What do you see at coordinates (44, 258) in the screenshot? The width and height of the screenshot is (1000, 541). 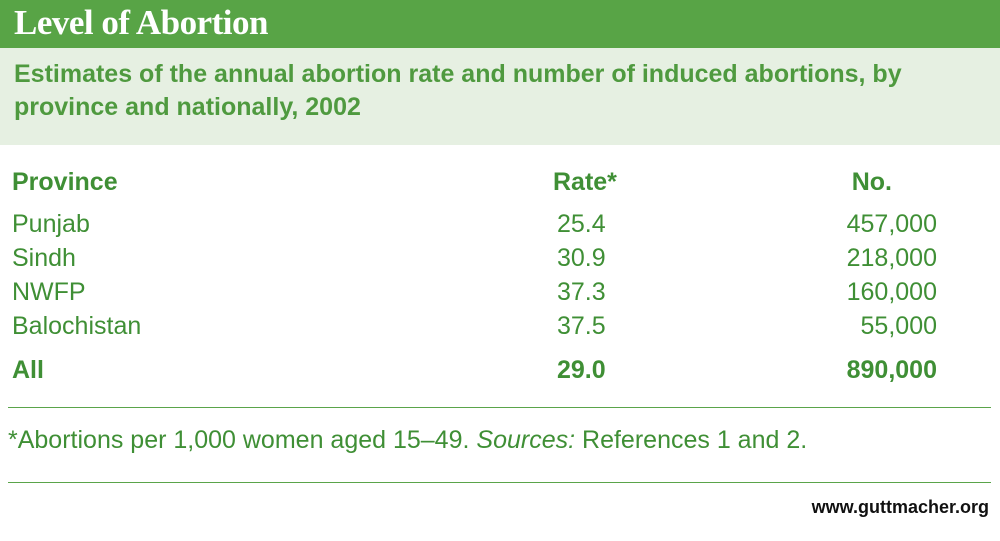 I see `table-row-province: Sindh` at bounding box center [44, 258].